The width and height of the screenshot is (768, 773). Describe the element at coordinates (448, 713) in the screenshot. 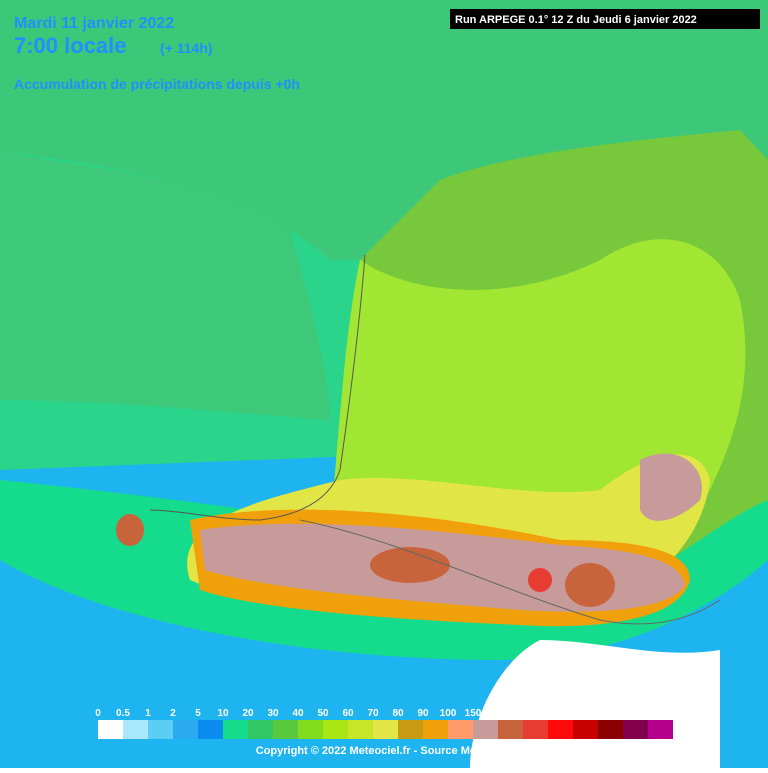

I see `legend-label: 100` at that location.